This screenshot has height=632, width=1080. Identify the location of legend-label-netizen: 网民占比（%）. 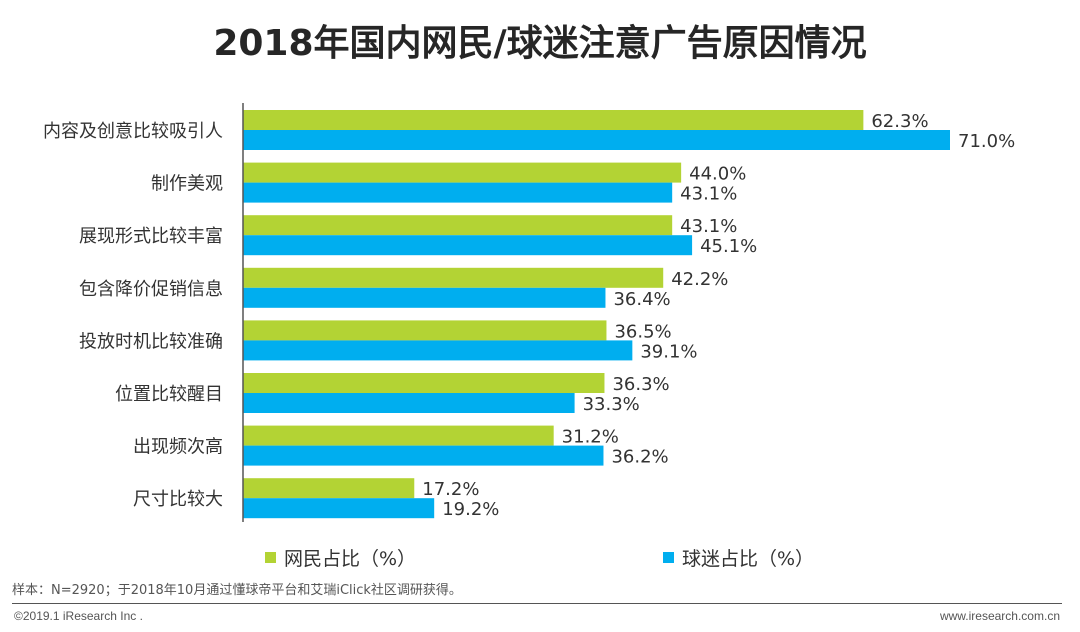
(350, 559).